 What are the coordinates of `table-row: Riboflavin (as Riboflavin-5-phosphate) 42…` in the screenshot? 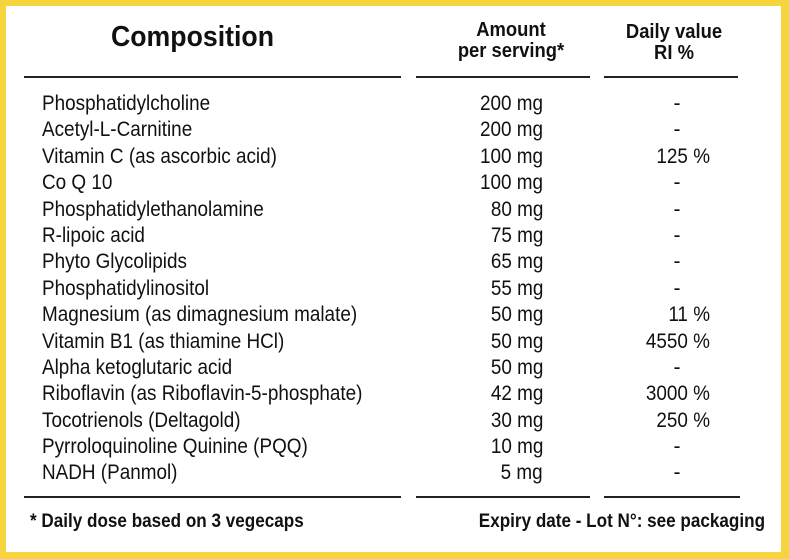 It's located at (393, 394).